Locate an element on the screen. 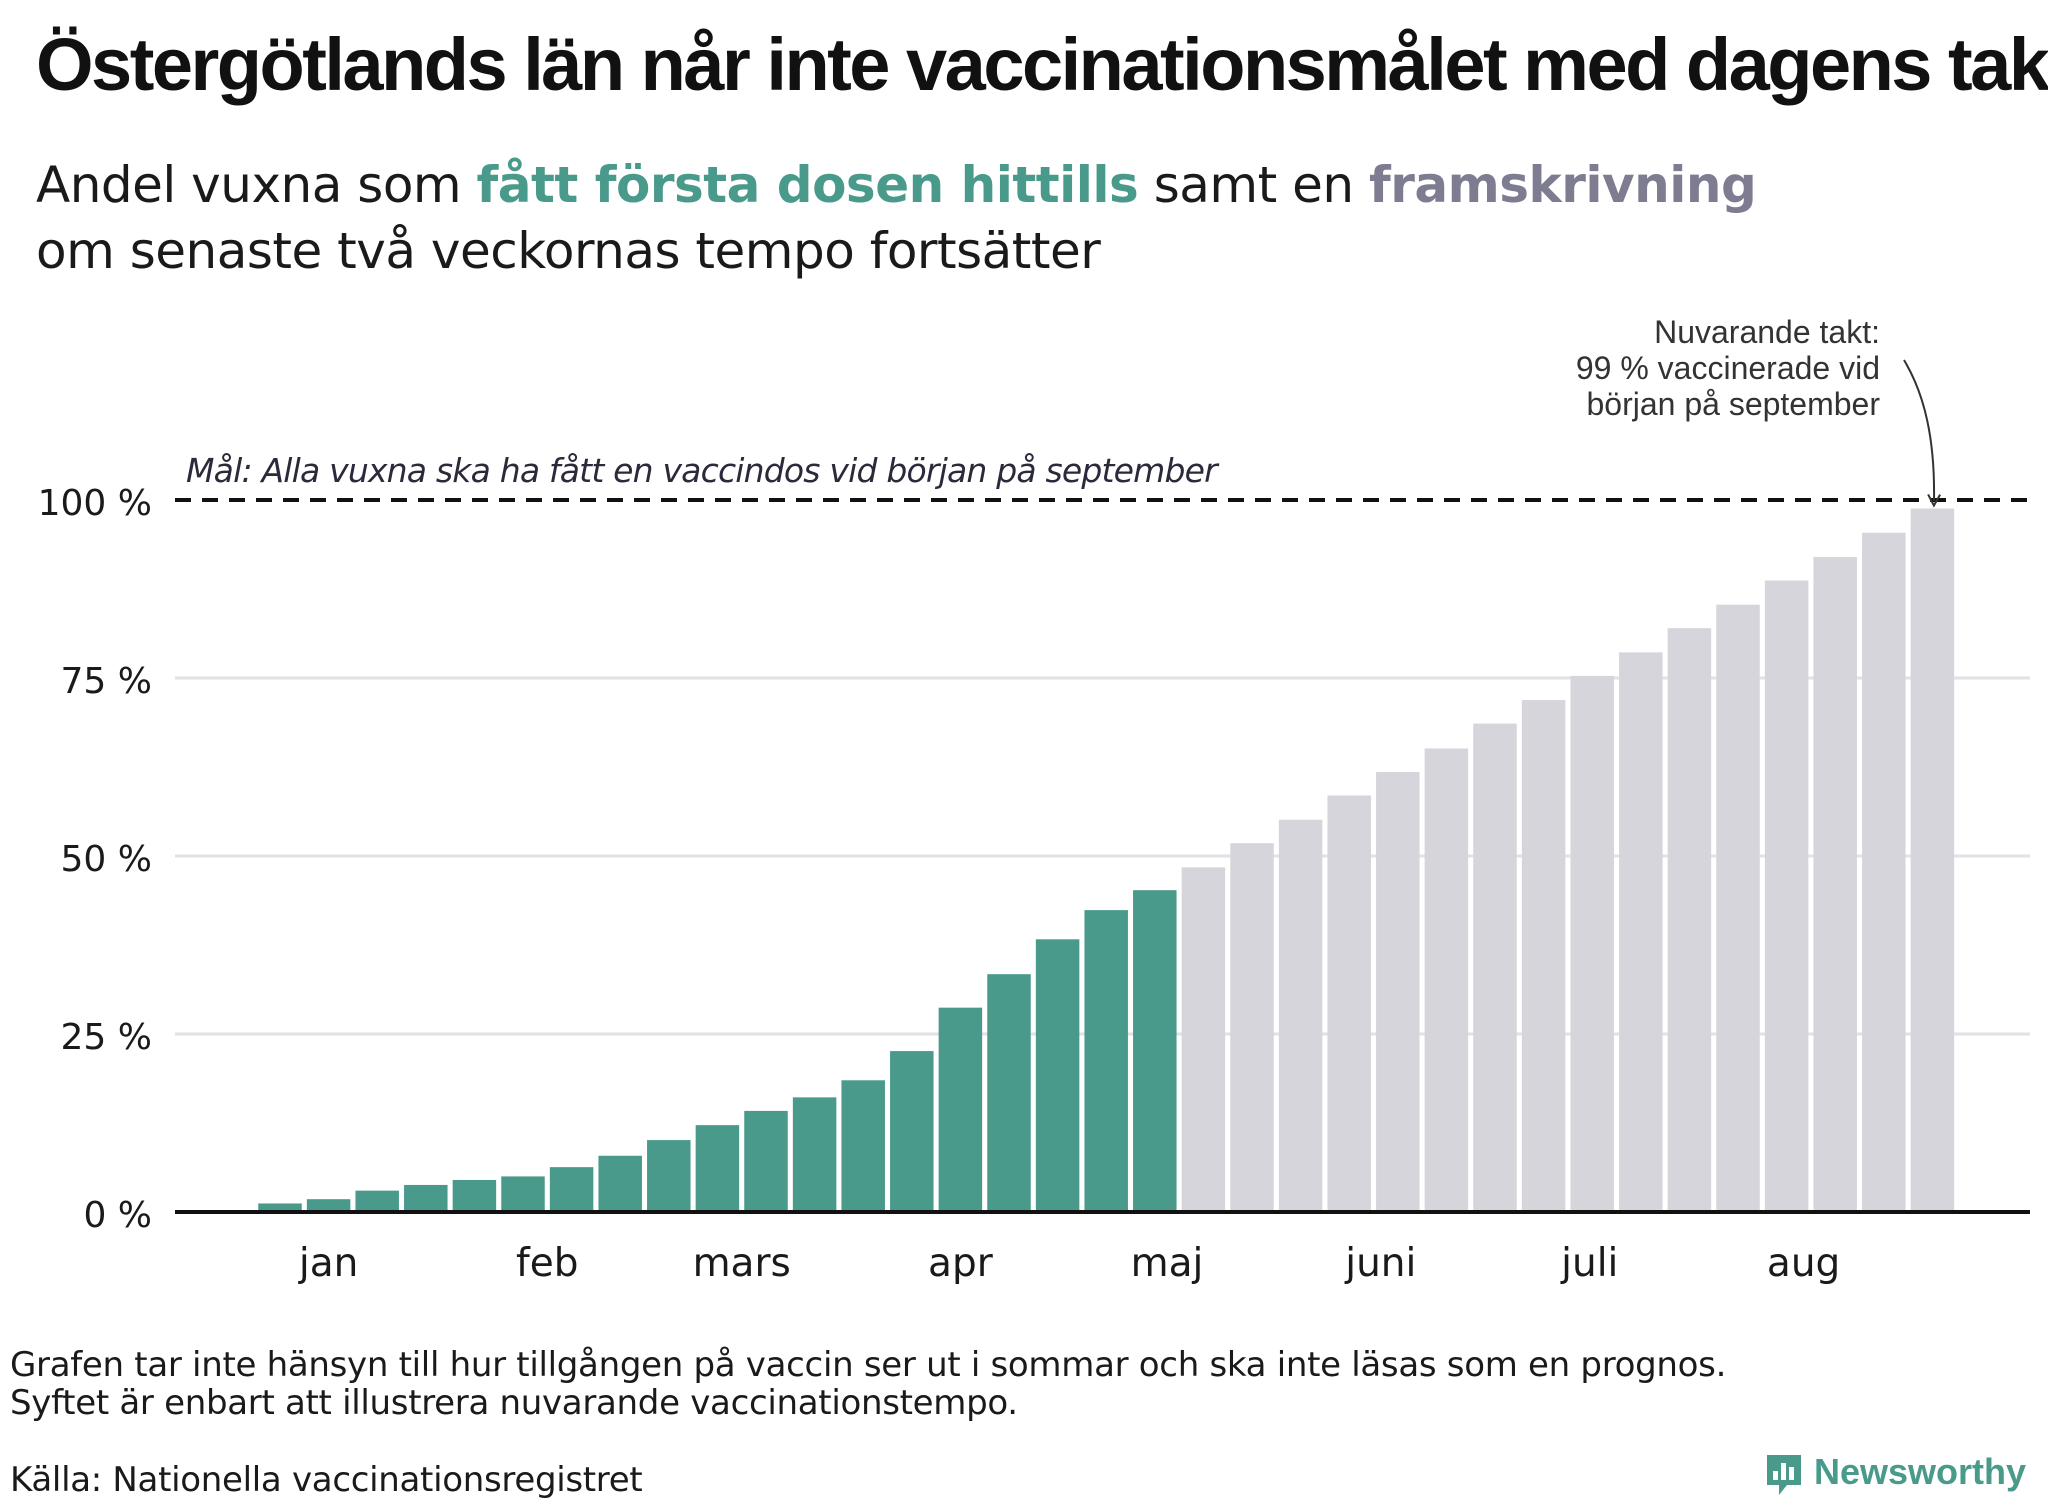 Image resolution: width=2048 pixels, height=1500 pixels. y-tick-label: 50 % is located at coordinates (106, 859).